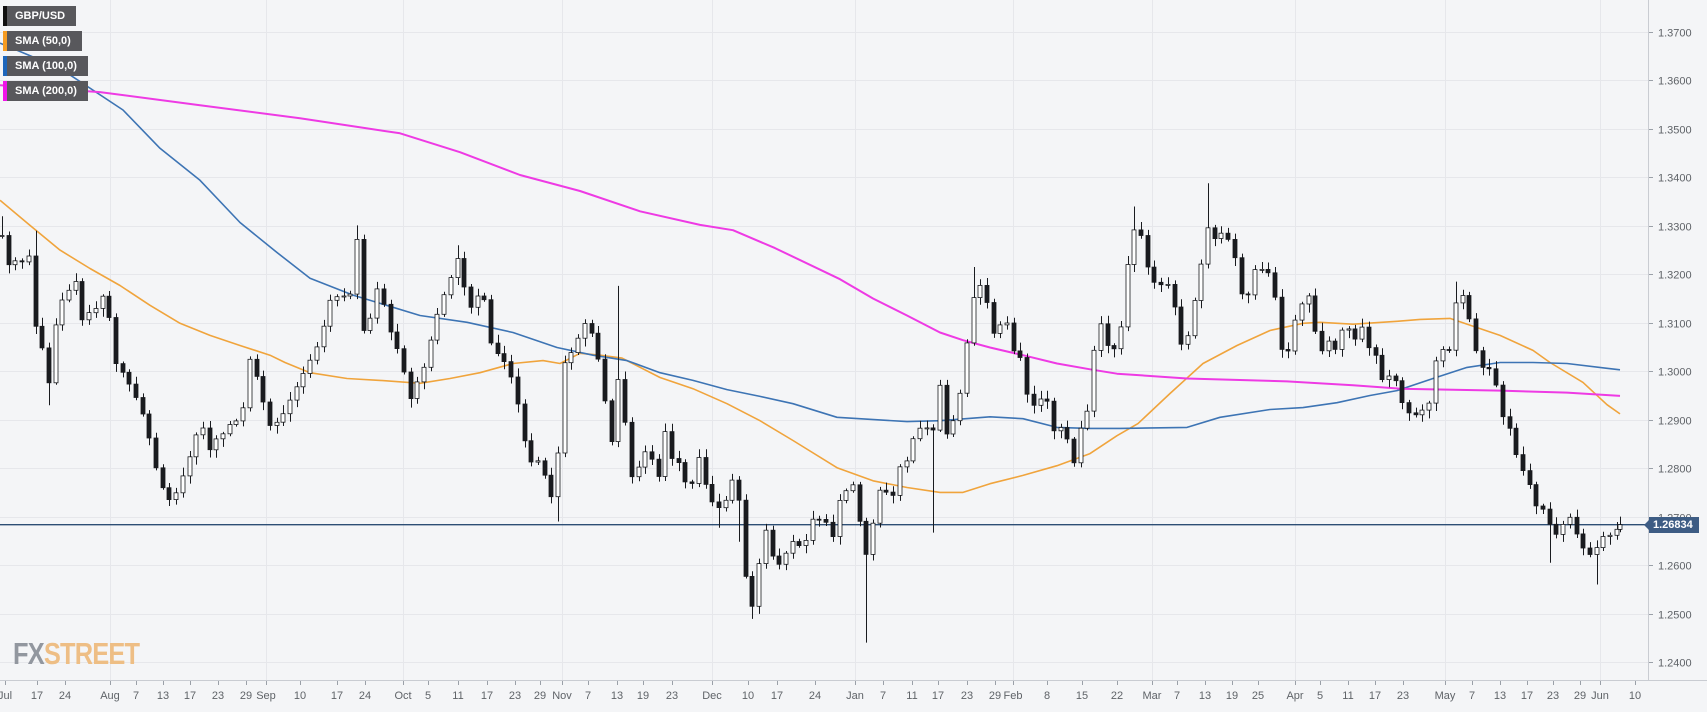 The height and width of the screenshot is (712, 1707). What do you see at coordinates (1671, 524) in the screenshot?
I see `last-price-tag: 1.26834` at bounding box center [1671, 524].